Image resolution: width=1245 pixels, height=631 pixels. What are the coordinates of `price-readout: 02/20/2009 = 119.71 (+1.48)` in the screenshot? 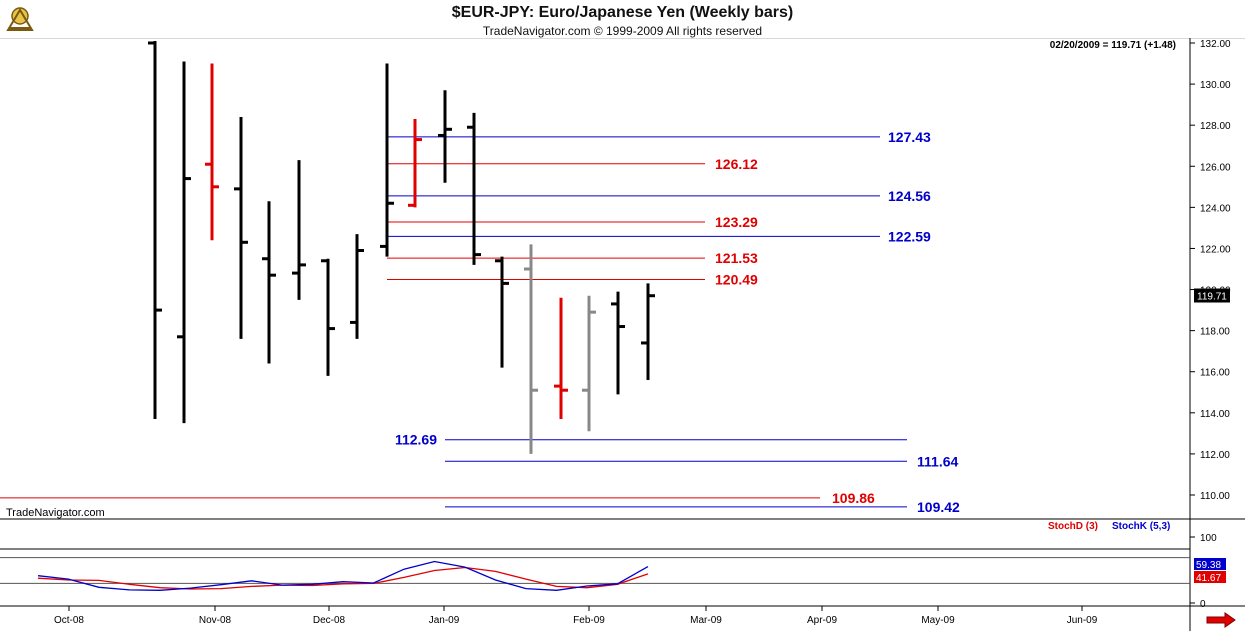 It's located at (1112, 45).